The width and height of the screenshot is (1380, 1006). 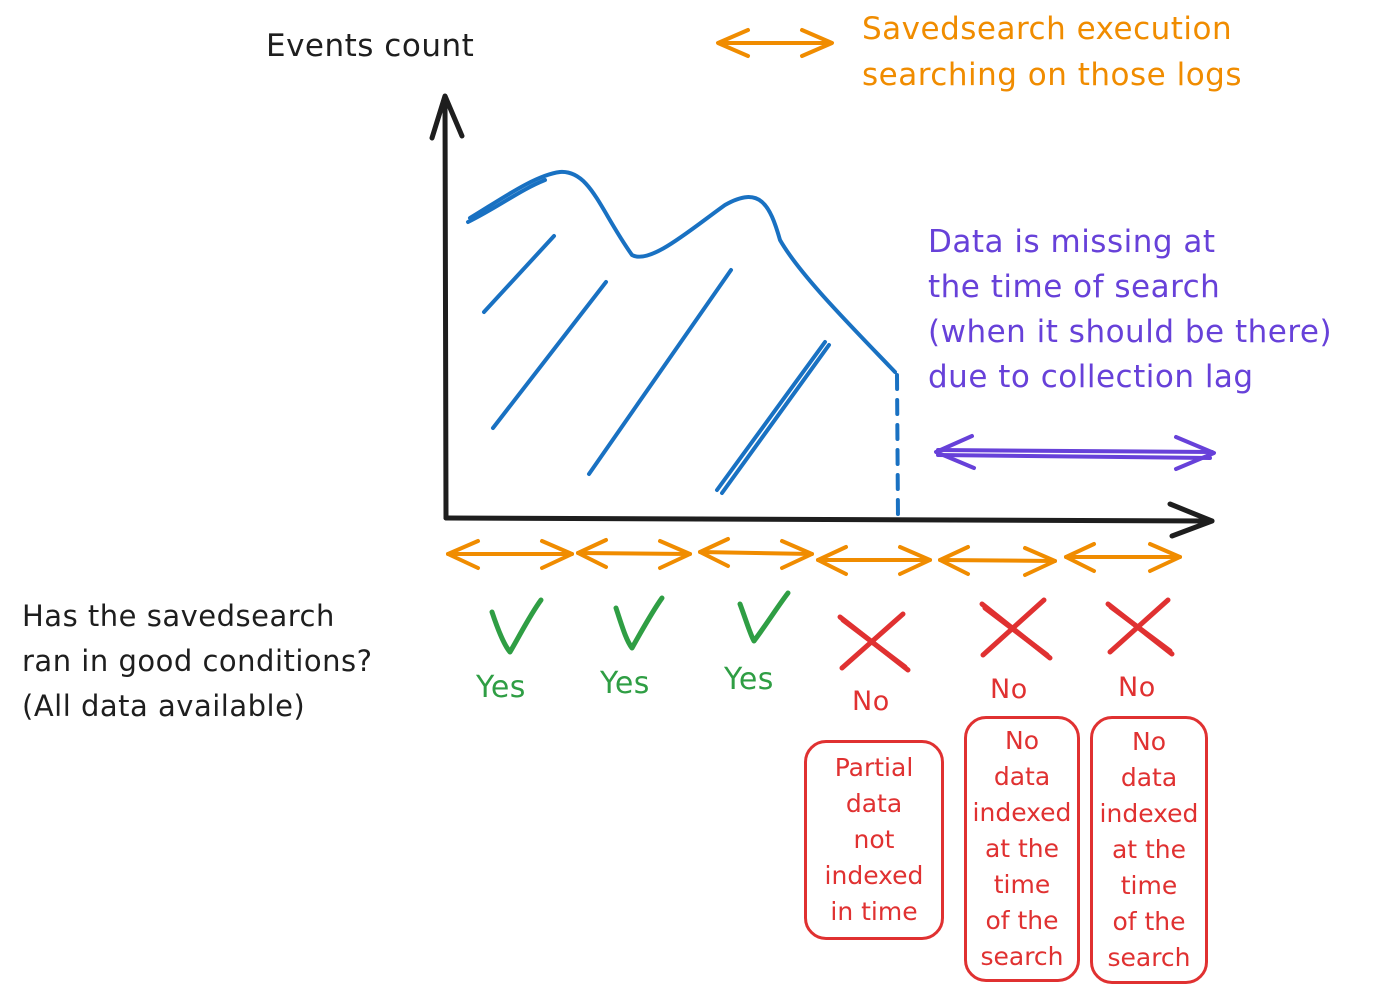 What do you see at coordinates (1074, 287) in the screenshot?
I see `note-line: the time of search` at bounding box center [1074, 287].